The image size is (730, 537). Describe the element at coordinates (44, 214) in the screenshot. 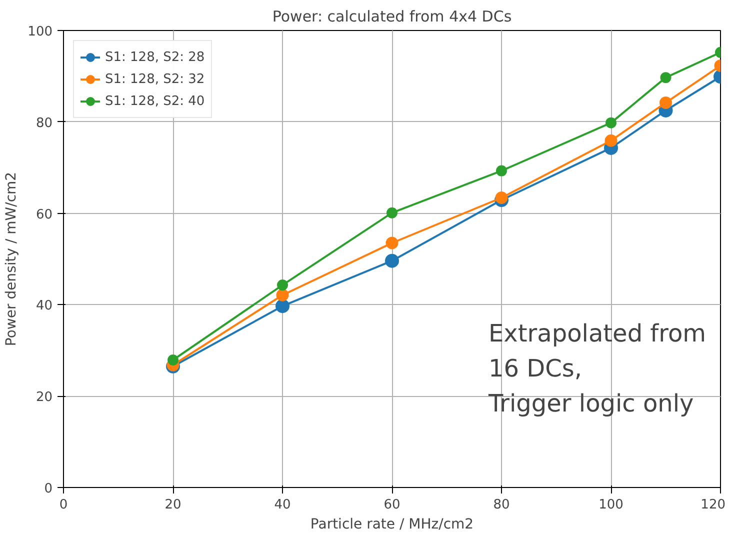

I see `y-tick-label: 60` at that location.